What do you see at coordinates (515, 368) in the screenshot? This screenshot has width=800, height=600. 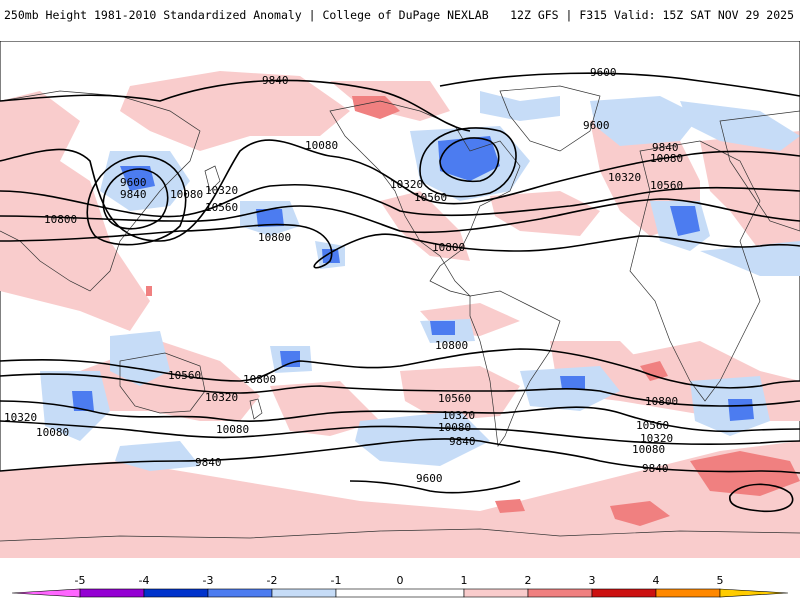 I see `south-america-outline` at bounding box center [515, 368].